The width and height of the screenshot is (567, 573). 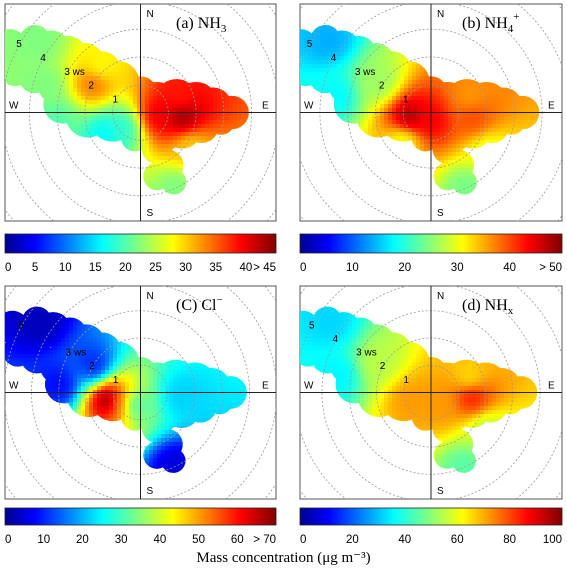 What do you see at coordinates (264, 540) in the screenshot?
I see `colorbar-tick-label: > 70` at bounding box center [264, 540].